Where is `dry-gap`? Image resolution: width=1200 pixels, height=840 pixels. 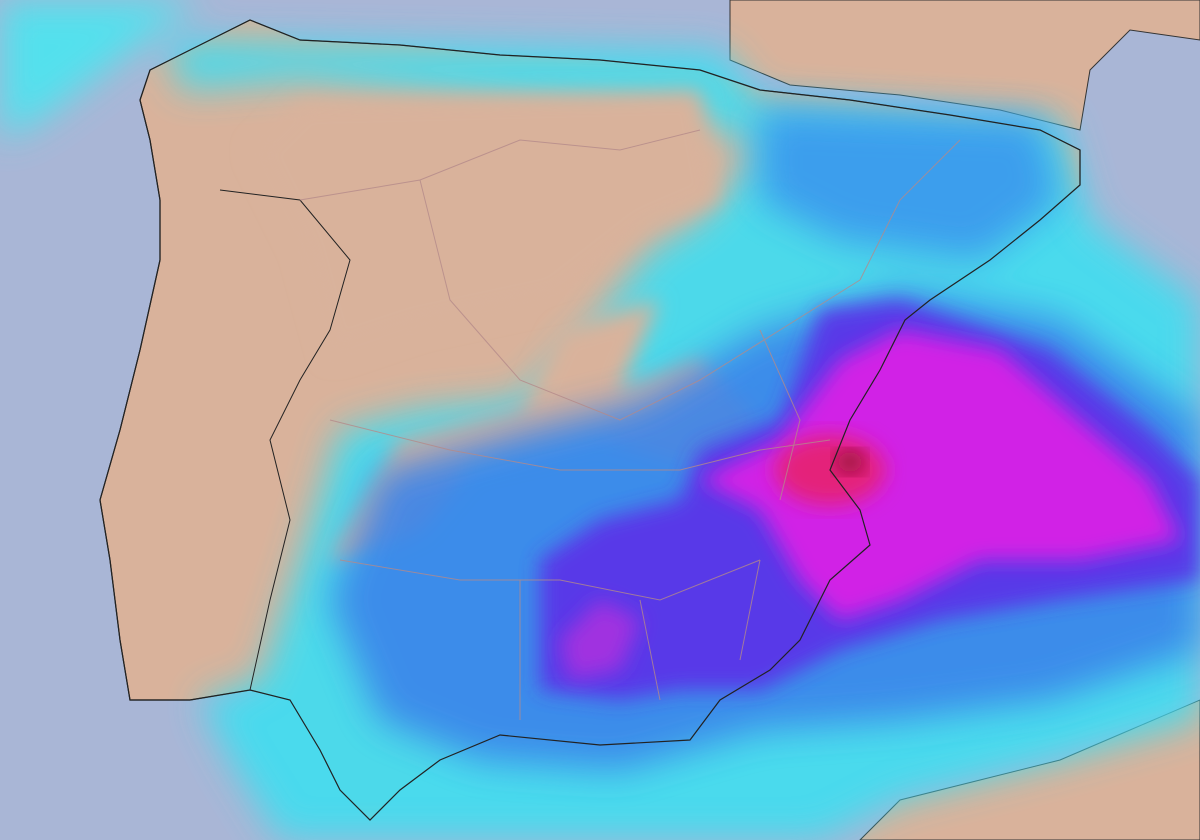 dry-gap is located at coordinates (485, 225).